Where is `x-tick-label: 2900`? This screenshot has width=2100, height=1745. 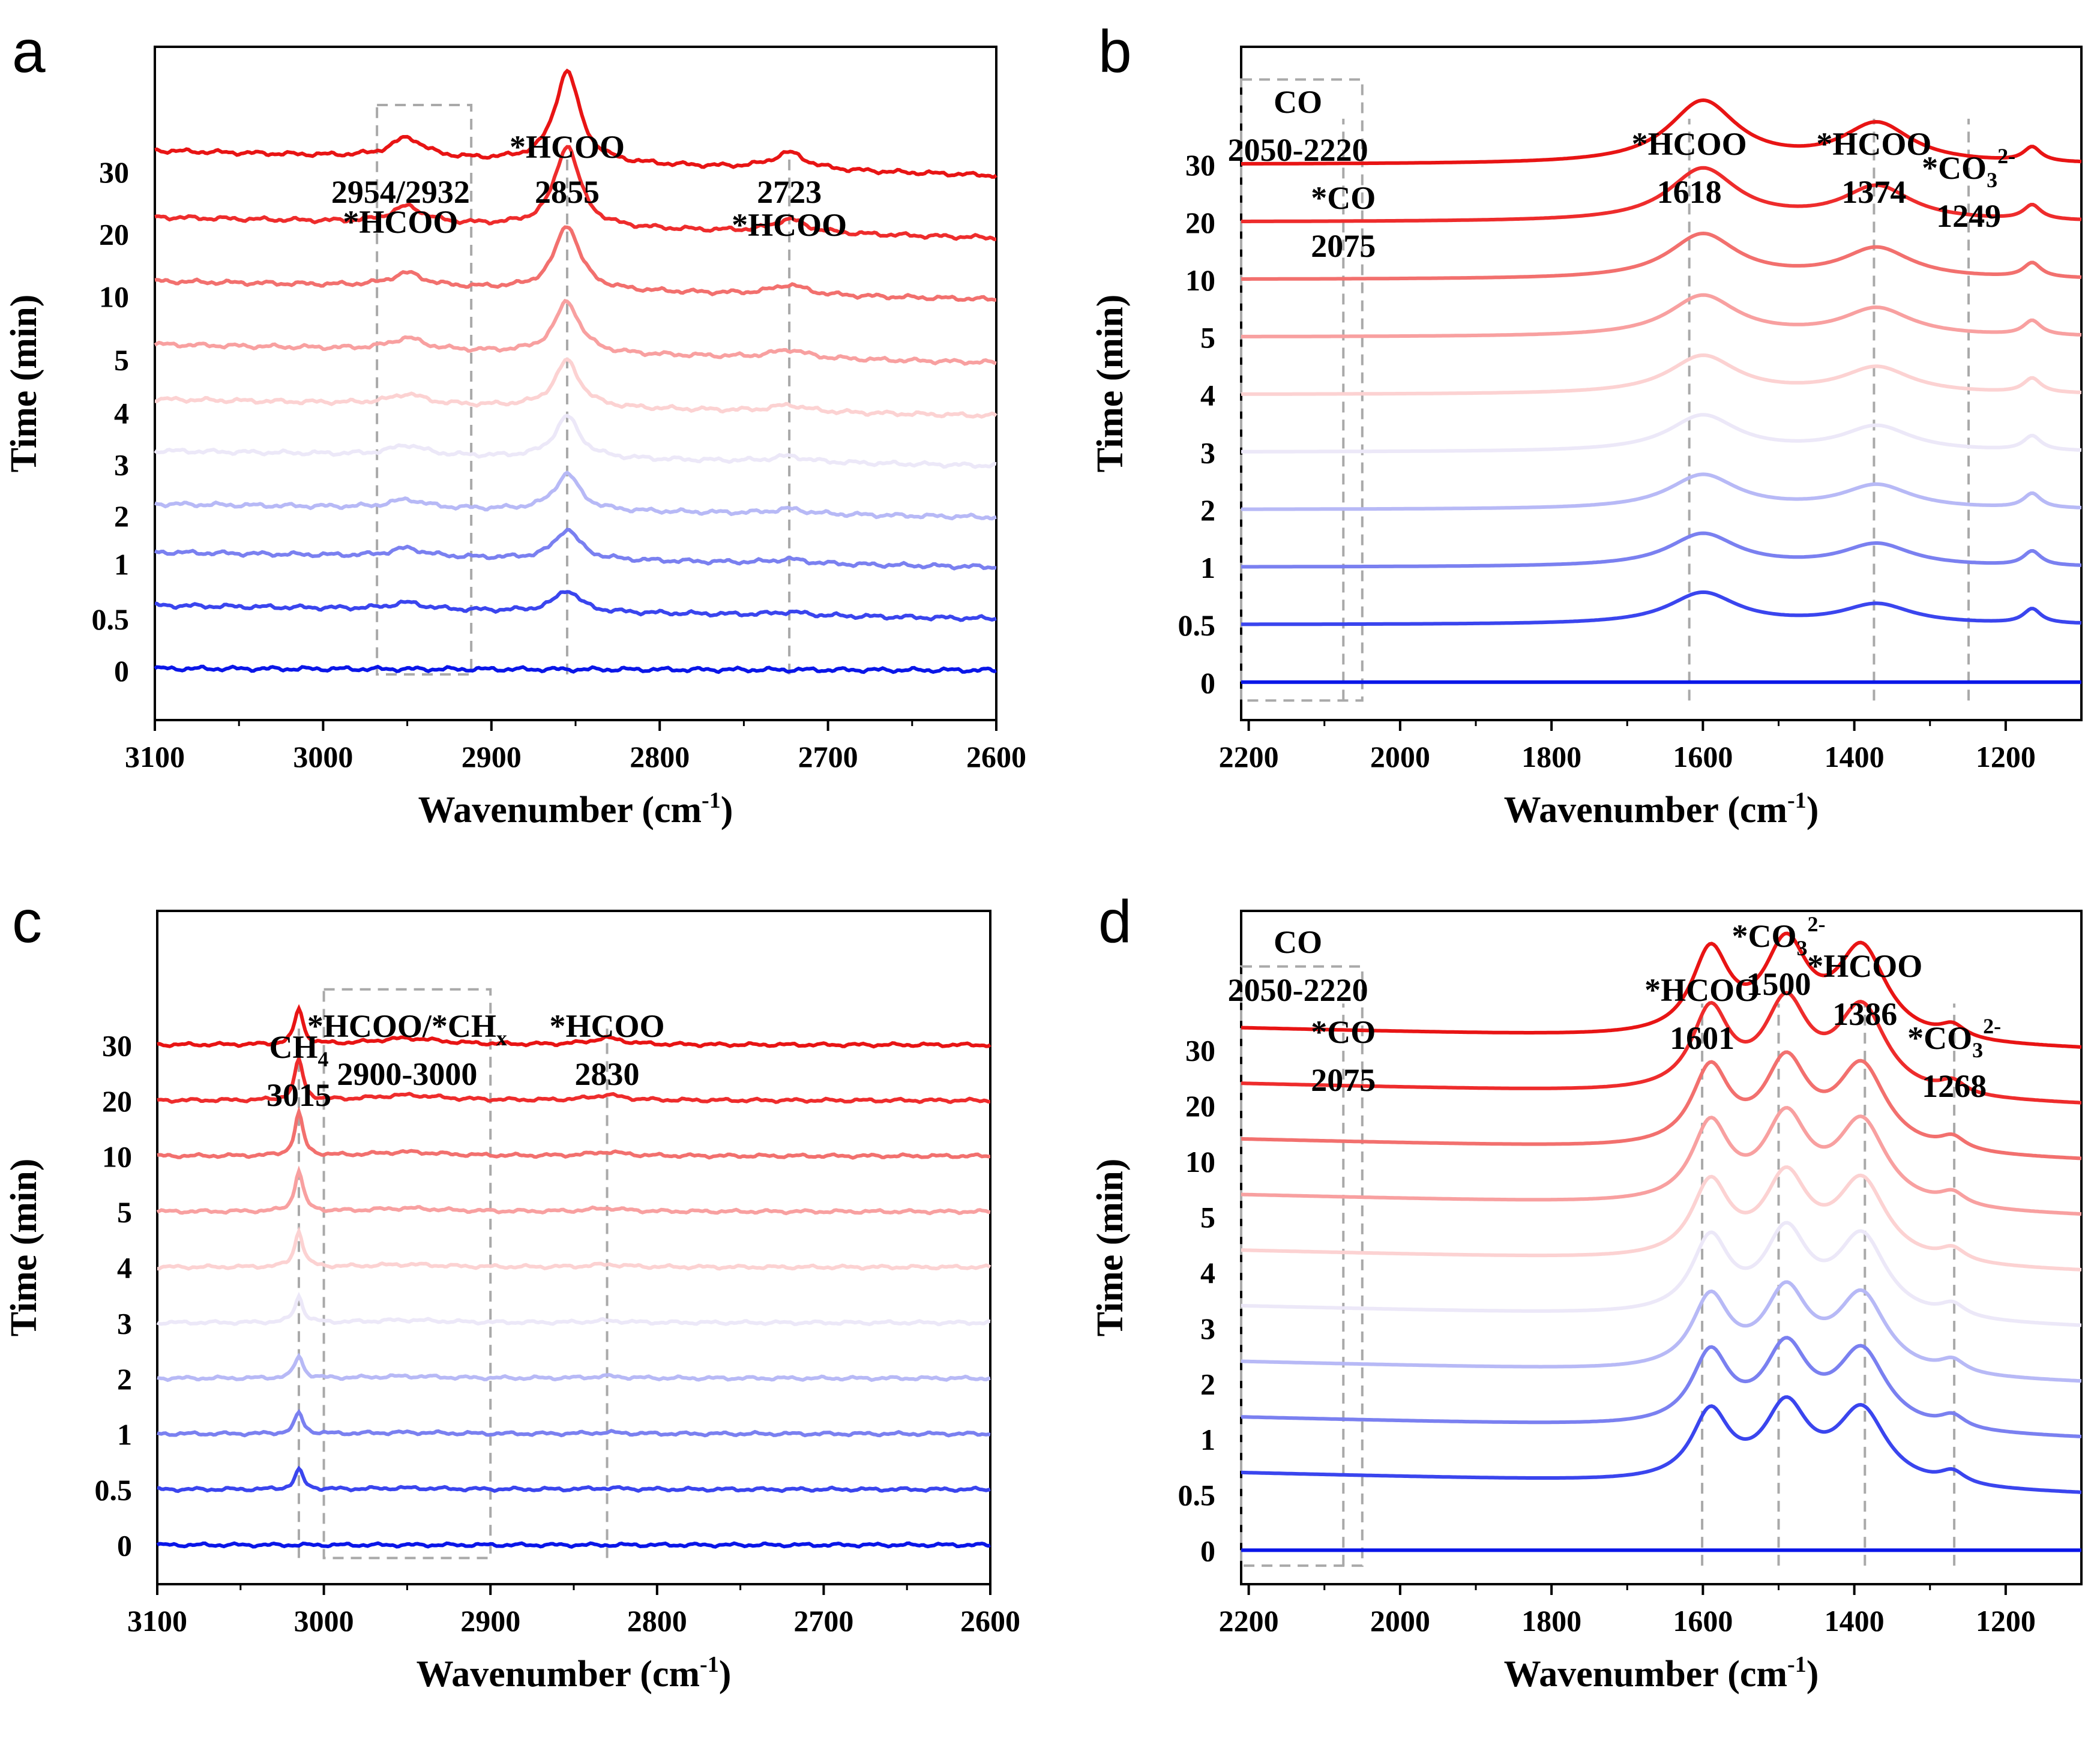
x-tick-label: 2900 is located at coordinates (492, 756).